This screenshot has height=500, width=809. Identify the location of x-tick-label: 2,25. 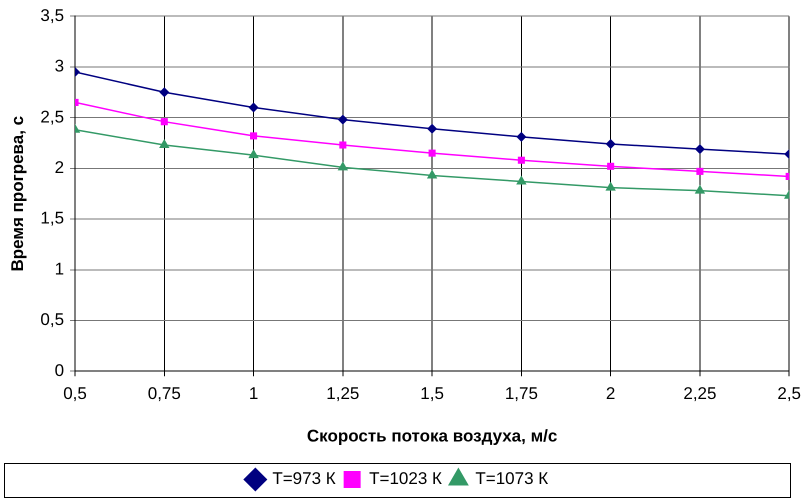
(699, 394).